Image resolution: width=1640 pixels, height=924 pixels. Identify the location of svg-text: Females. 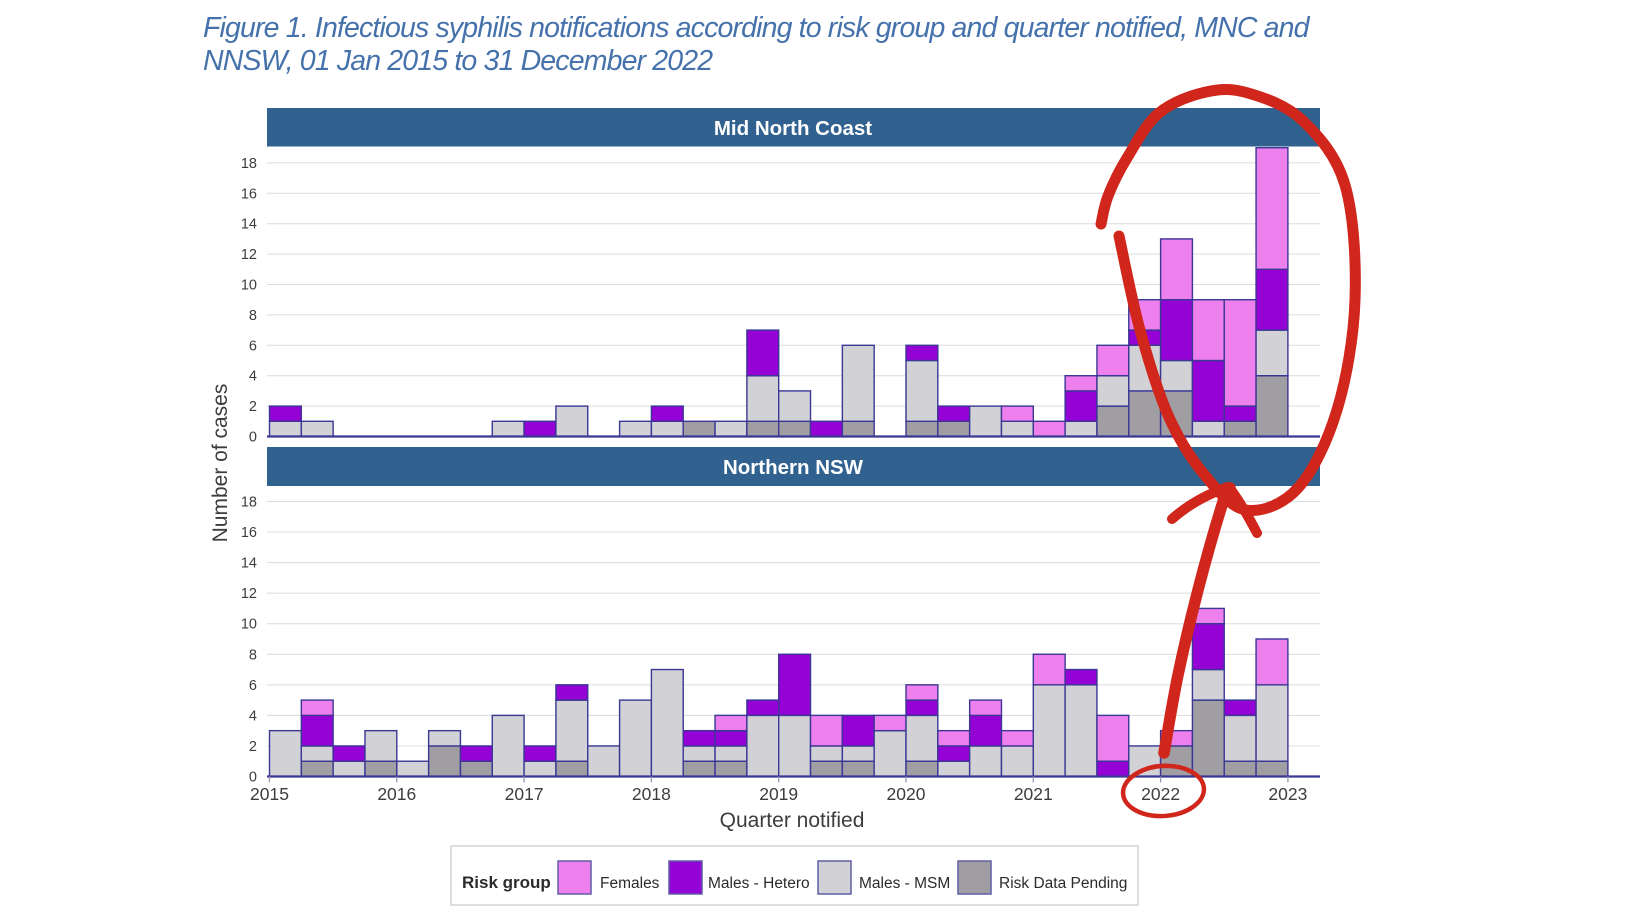
(630, 883).